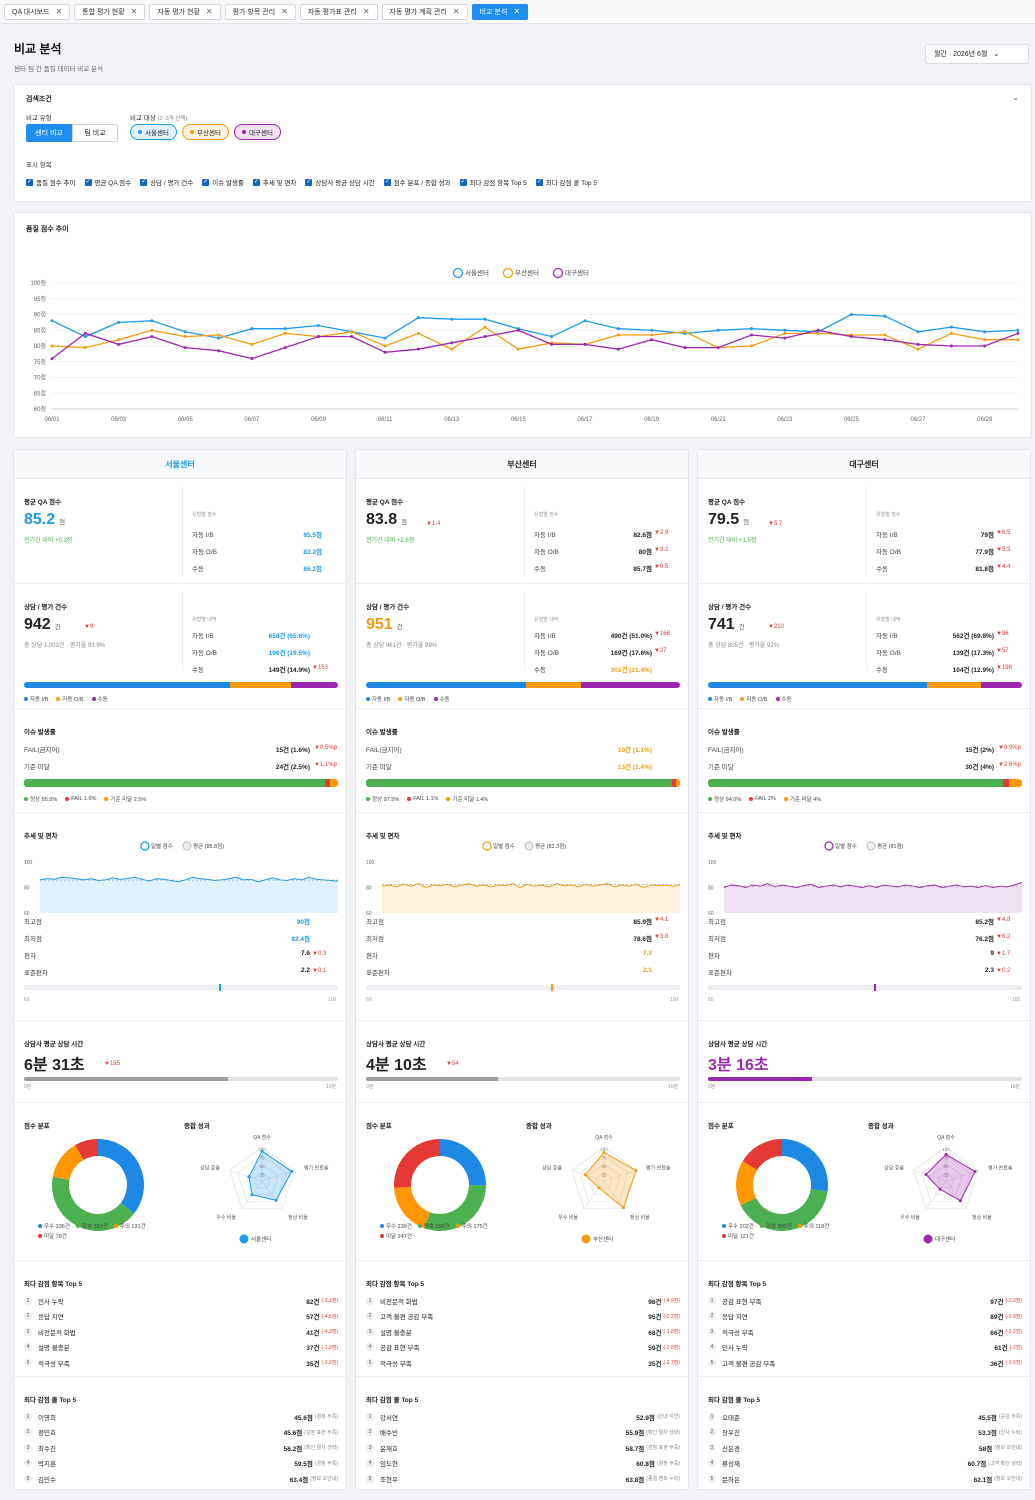 The image size is (1035, 1500). I want to click on rank-badge: 1, so click(712, 1416).